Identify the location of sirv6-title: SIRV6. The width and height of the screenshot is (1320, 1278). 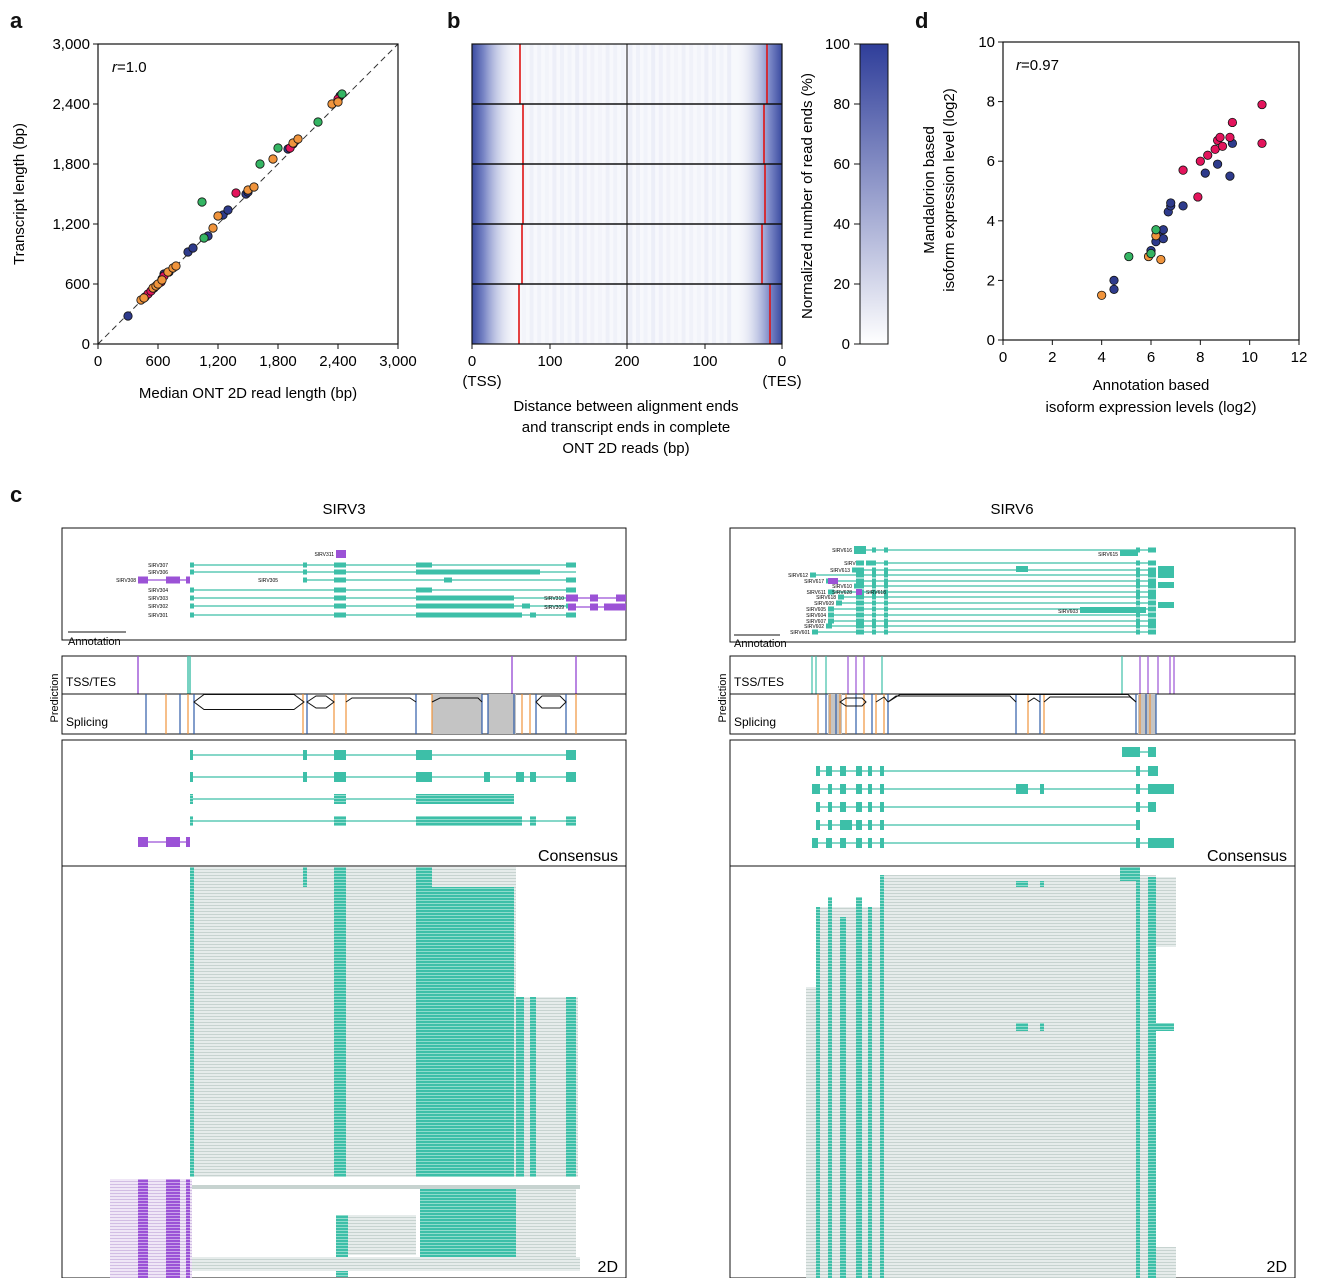
(1011, 509).